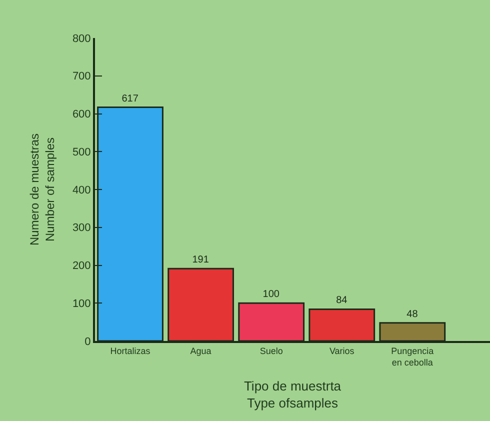  Describe the element at coordinates (81, 152) in the screenshot. I see `y-tick-label: 500` at that location.